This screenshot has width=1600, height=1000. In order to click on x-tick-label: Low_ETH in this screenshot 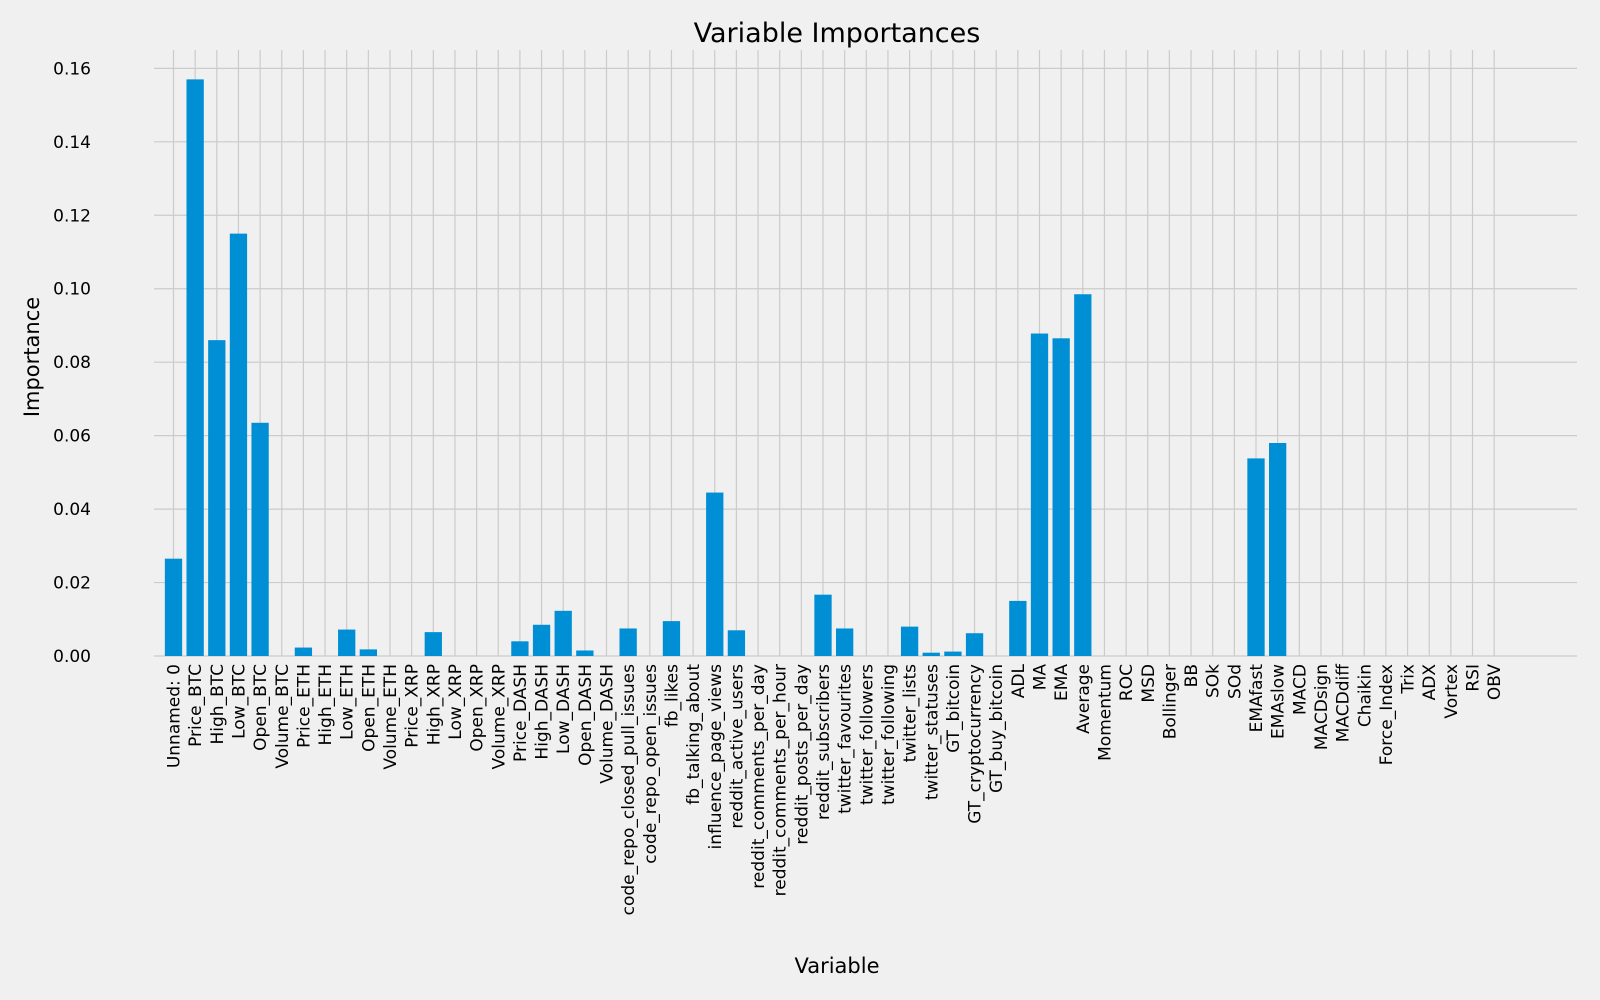, I will do `click(348, 702)`.